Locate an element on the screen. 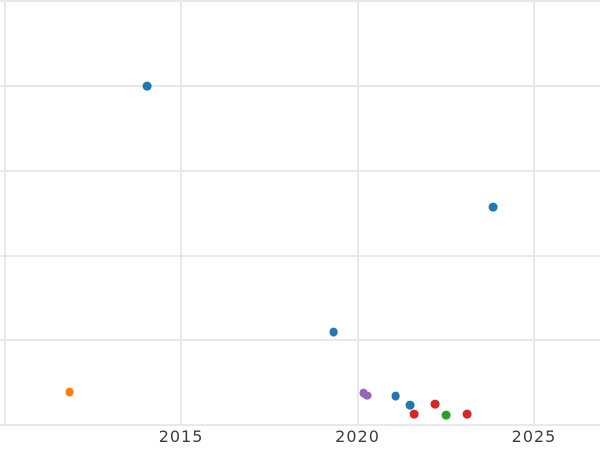 The width and height of the screenshot is (600, 450). x-tick-label-2025: 2025 is located at coordinates (534, 436).